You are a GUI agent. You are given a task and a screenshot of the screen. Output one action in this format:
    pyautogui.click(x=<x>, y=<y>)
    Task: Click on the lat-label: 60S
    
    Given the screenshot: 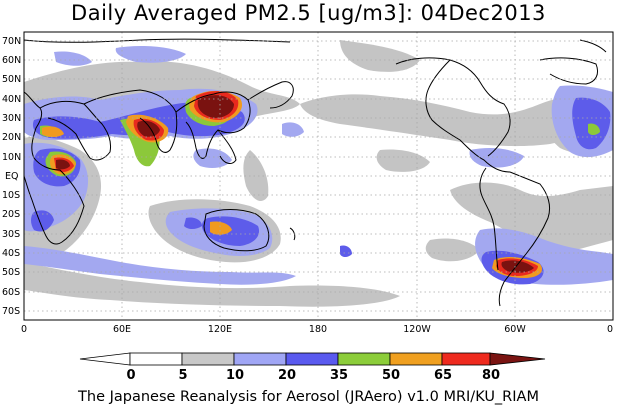 What is the action you would take?
    pyautogui.click(x=11, y=292)
    